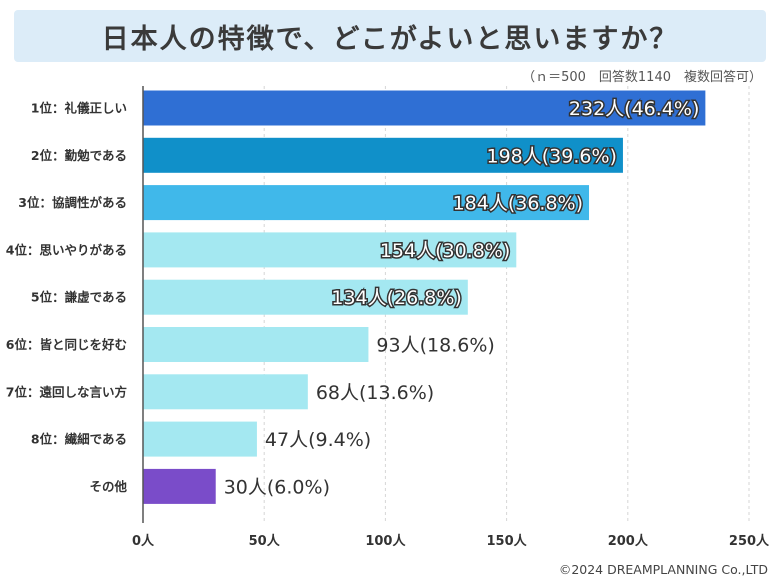 This screenshot has height=585, width=780. Describe the element at coordinates (749, 541) in the screenshot. I see `x-tick-label: 250人` at that location.